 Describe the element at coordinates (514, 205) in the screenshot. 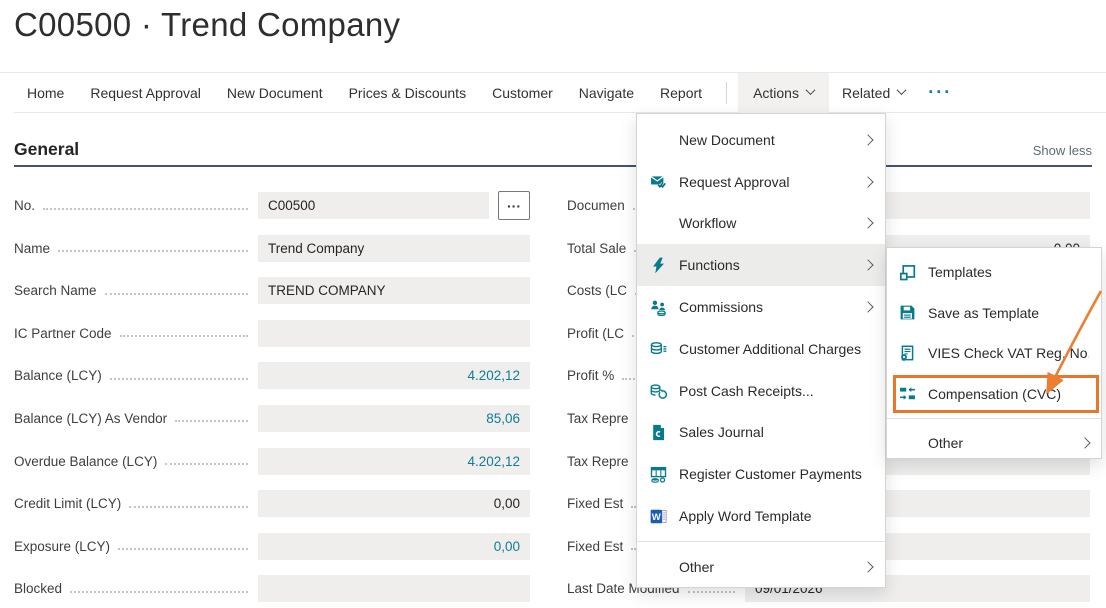

I see `lookup-button: ···` at that location.